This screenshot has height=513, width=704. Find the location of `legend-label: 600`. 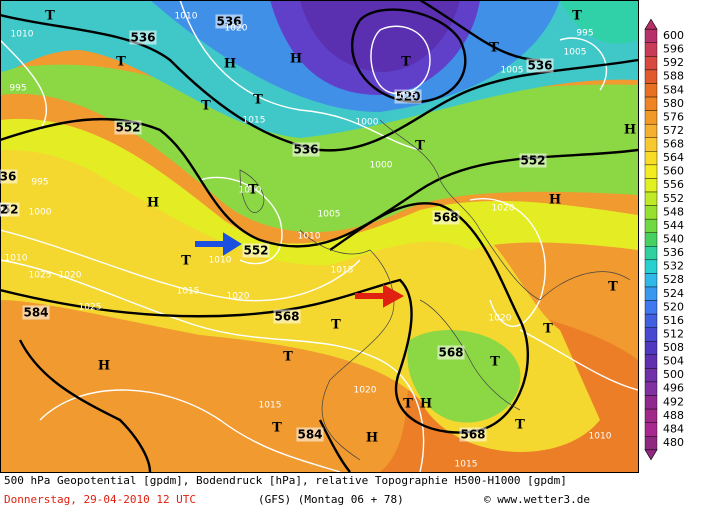

legend-label: 600 is located at coordinates (673, 35).